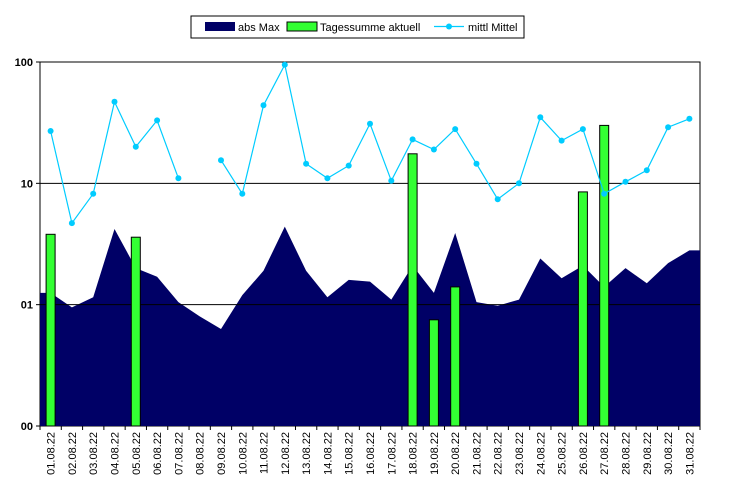  I want to click on x-tick-label: 07.08.22, so click(179, 453).